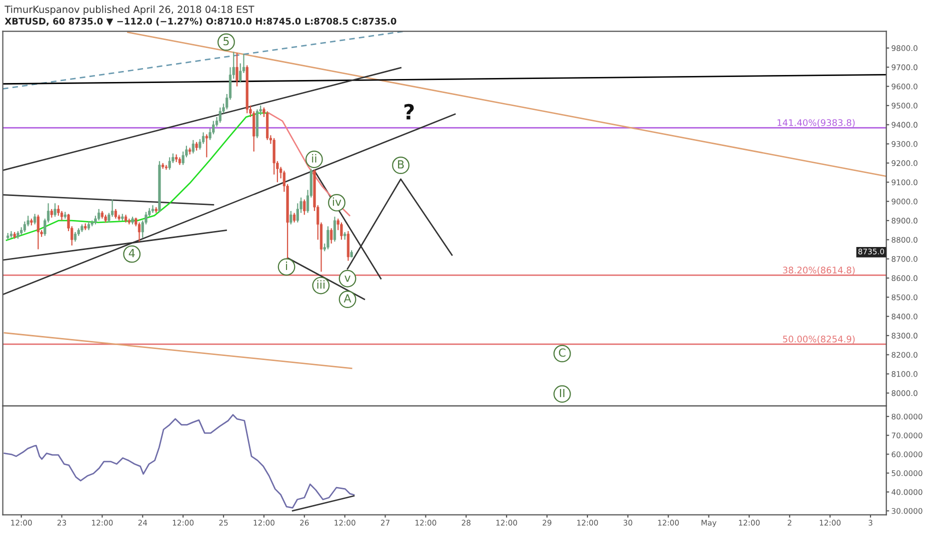 Image resolution: width=932 pixels, height=550 pixels. What do you see at coordinates (129, 10) in the screenshot?
I see `chart-subtitle: TimurKuspanov published April 26, 2018 04:18 EST` at bounding box center [129, 10].